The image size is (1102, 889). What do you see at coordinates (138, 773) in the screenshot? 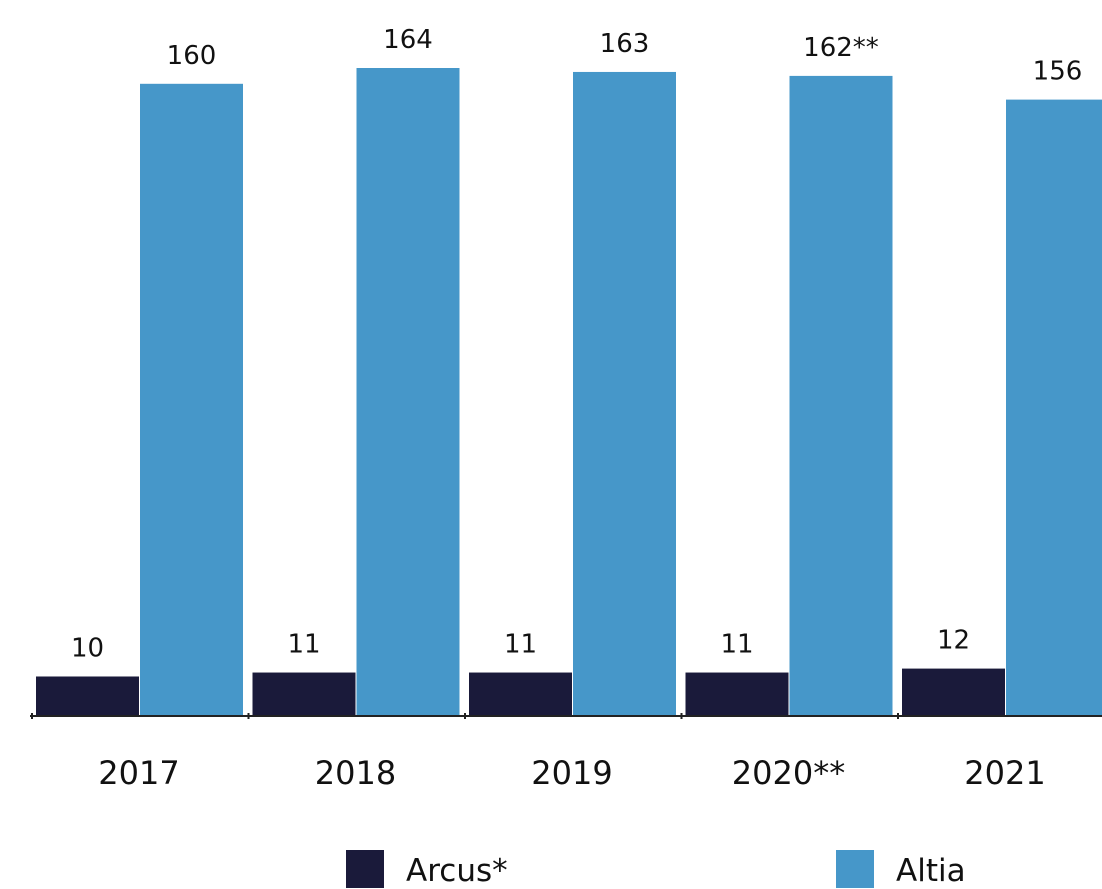
I see `x-label-2017: 2017` at bounding box center [138, 773].